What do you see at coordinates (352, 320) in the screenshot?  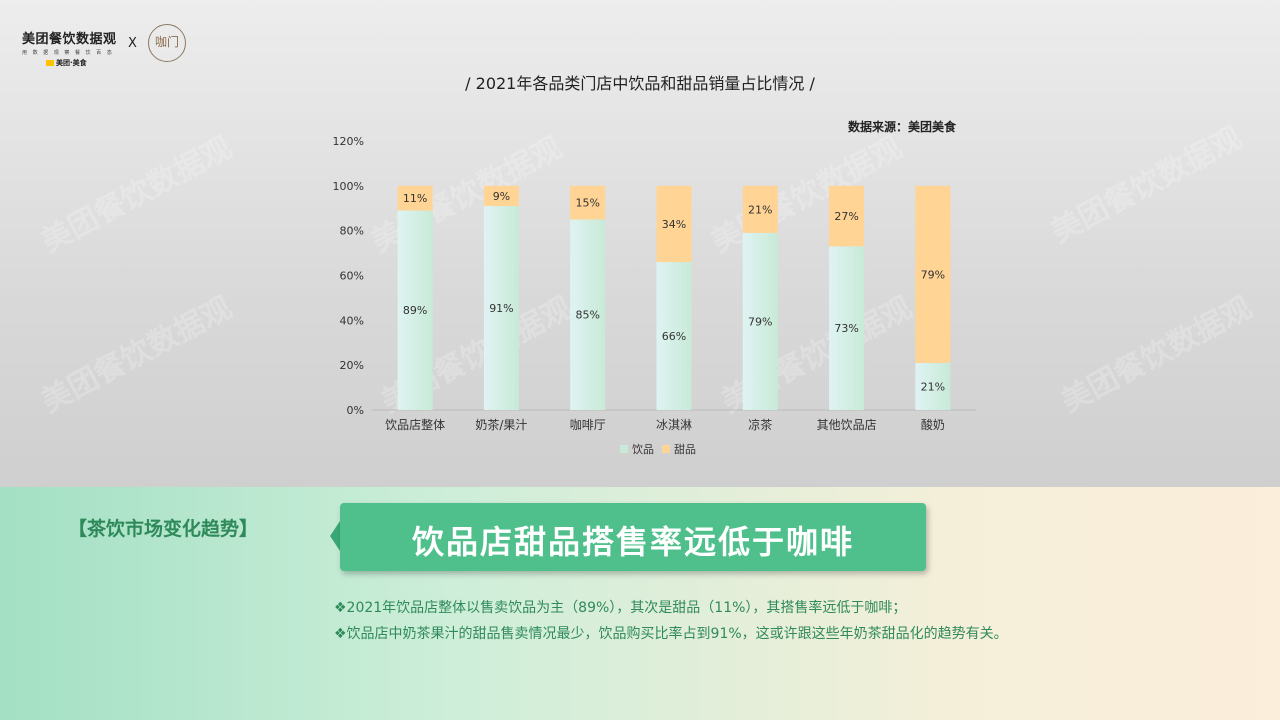 I see `y-tick-label: 40%` at bounding box center [352, 320].